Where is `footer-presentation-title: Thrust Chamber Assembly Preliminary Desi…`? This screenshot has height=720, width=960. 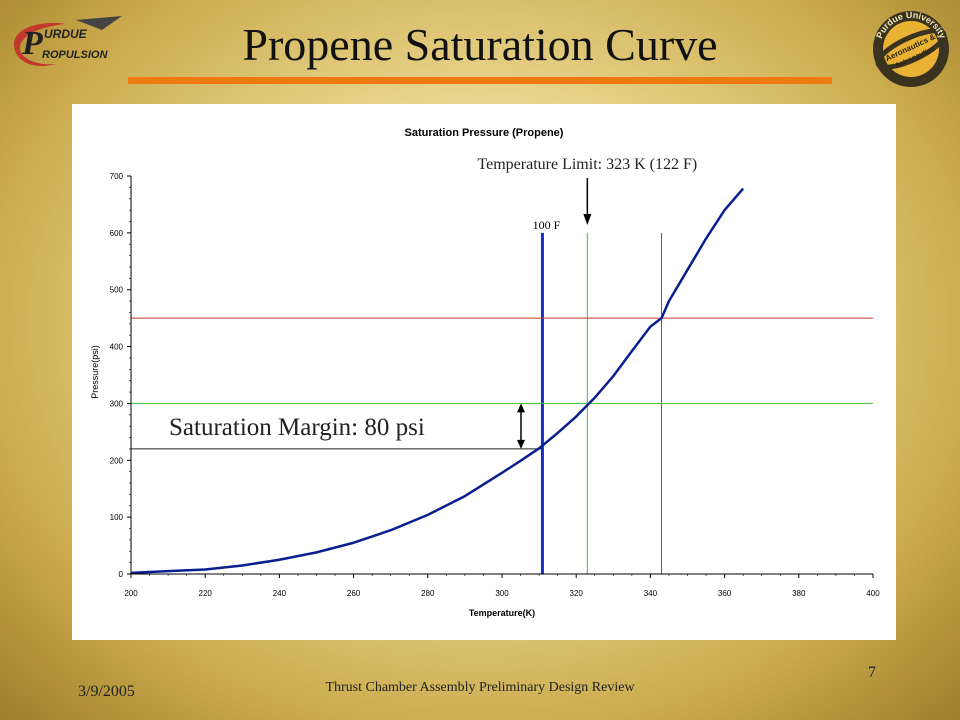
footer-presentation-title: Thrust Chamber Assembly Preliminary Desi… is located at coordinates (480, 687).